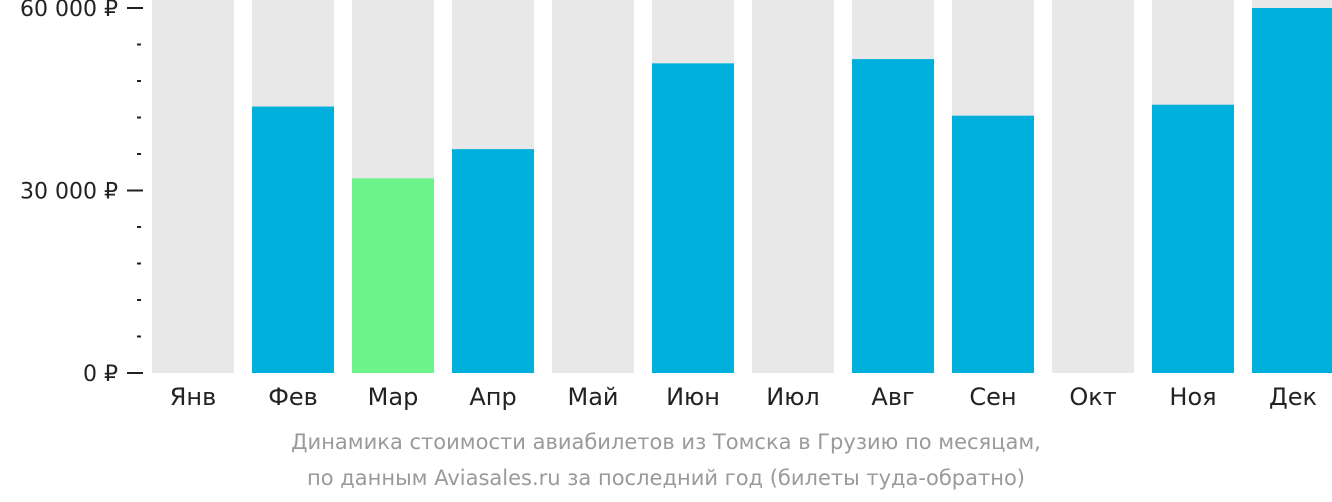 The width and height of the screenshot is (1332, 502). Describe the element at coordinates (492, 397) in the screenshot. I see `x-tick-label-4: Апр` at that location.